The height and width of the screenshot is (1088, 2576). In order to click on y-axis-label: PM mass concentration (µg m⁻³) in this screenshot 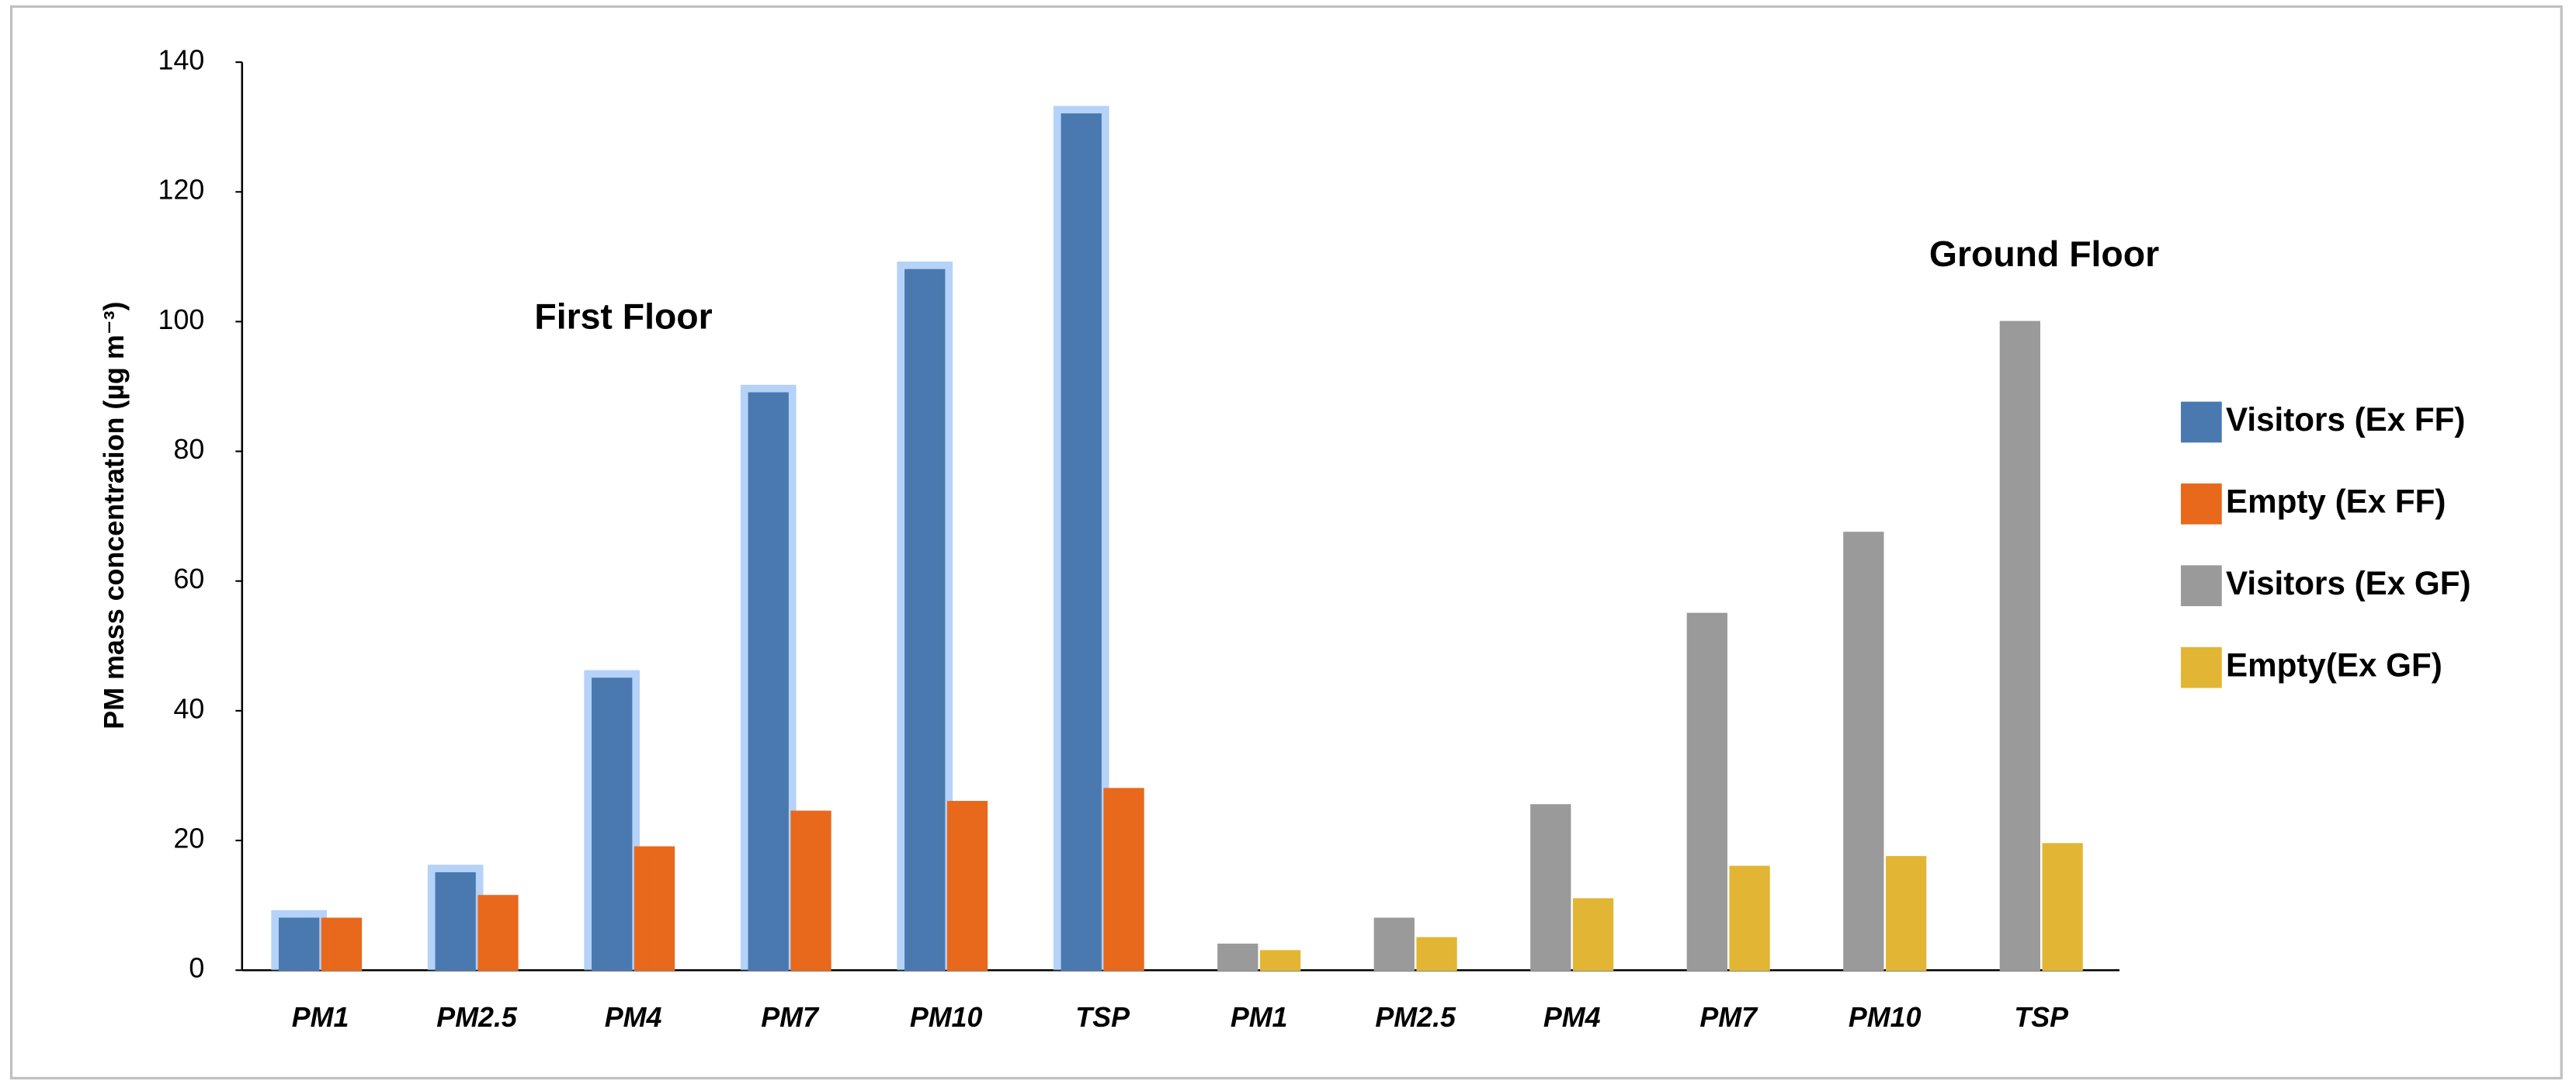, I will do `click(114, 515)`.